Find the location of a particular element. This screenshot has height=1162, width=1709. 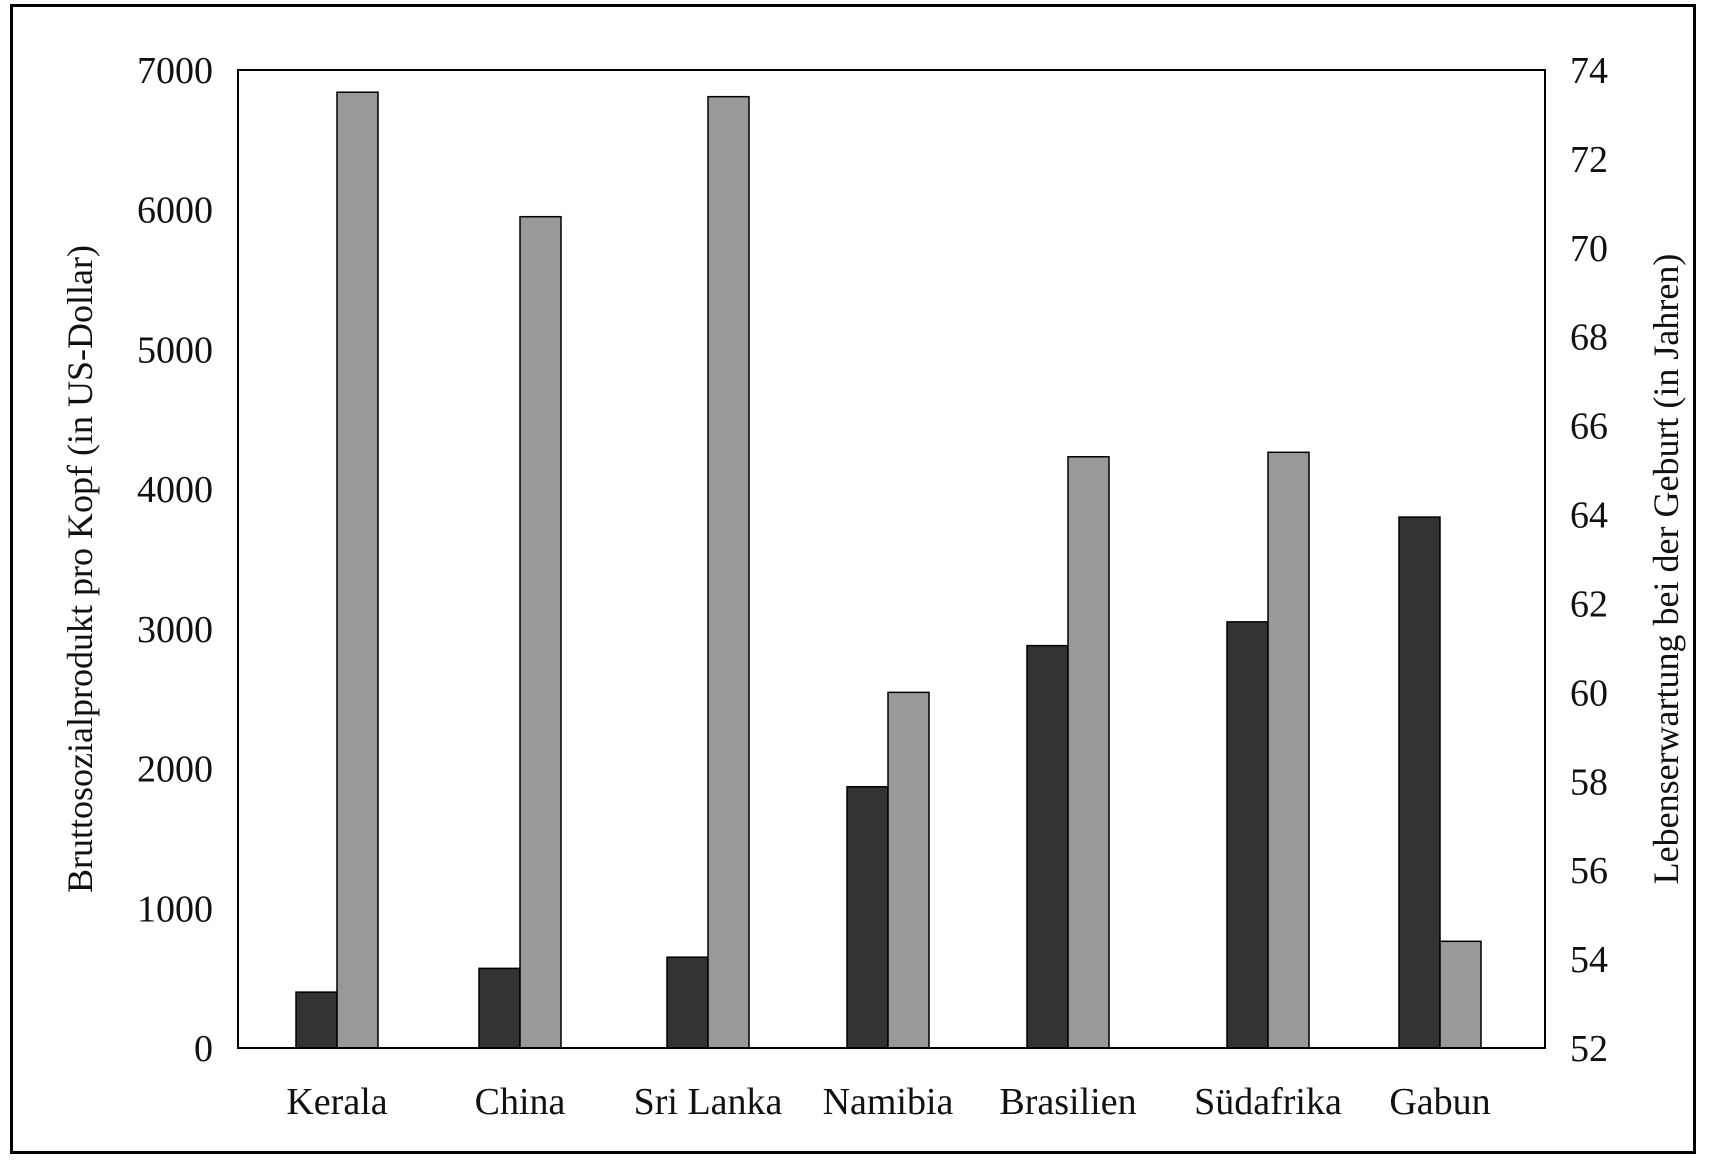

y-right-tick-label: 56 is located at coordinates (1589, 871).